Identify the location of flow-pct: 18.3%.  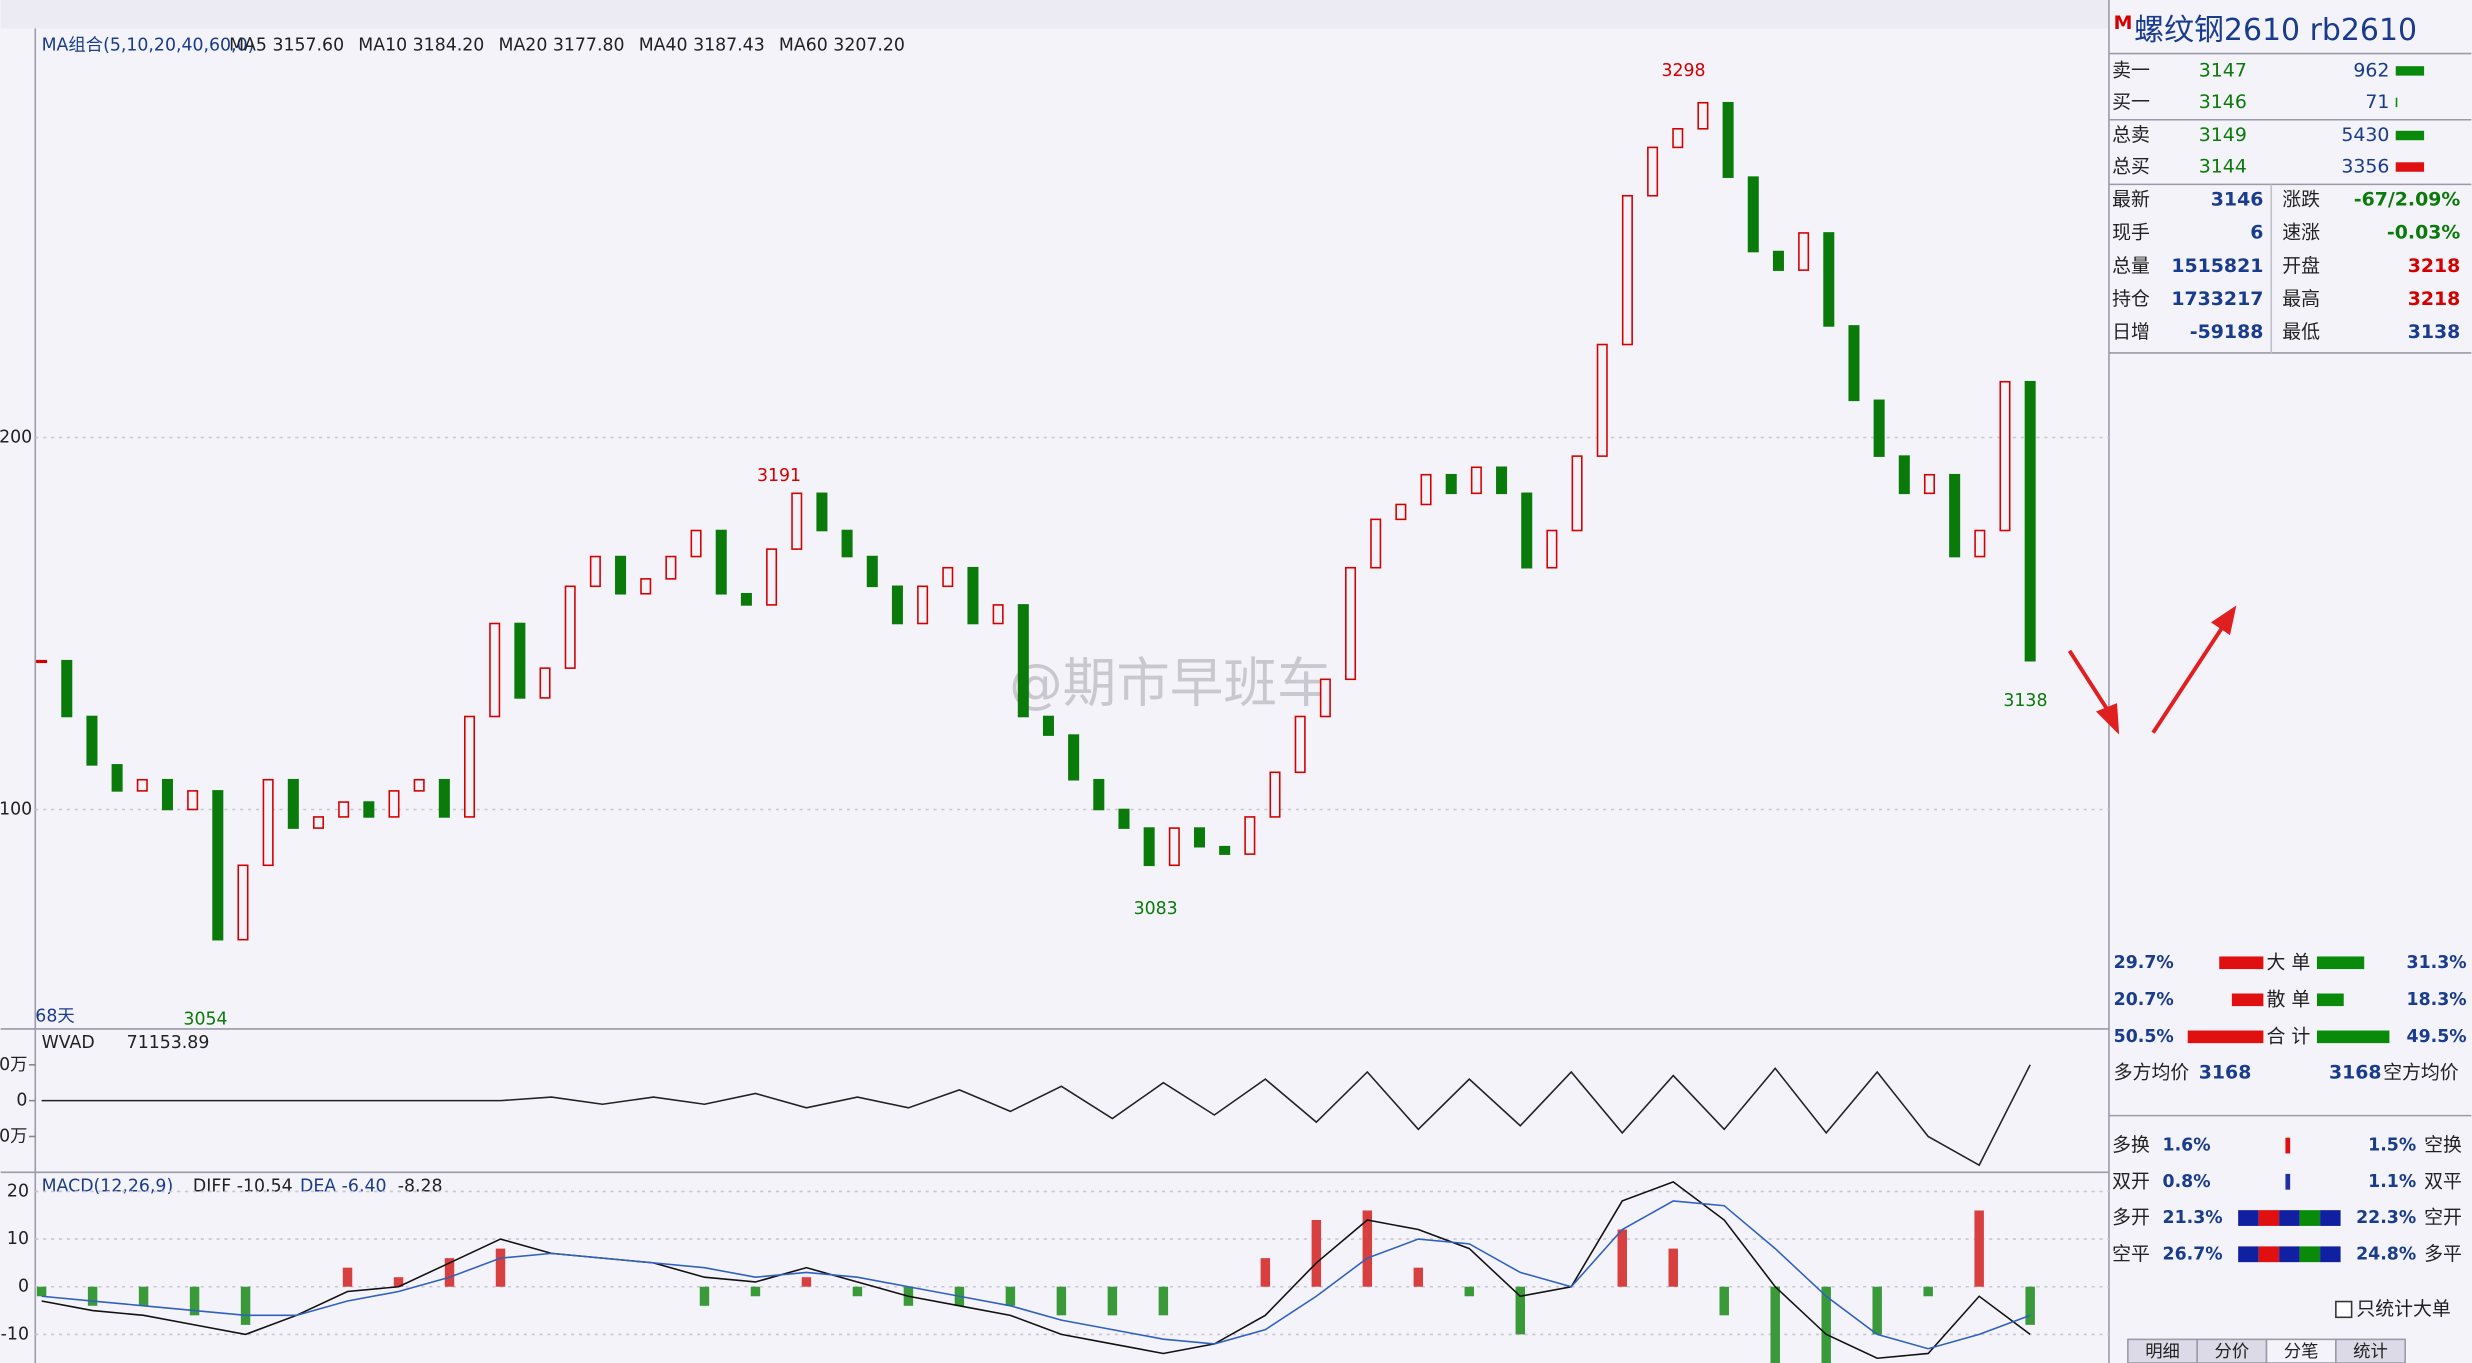
(2437, 1000).